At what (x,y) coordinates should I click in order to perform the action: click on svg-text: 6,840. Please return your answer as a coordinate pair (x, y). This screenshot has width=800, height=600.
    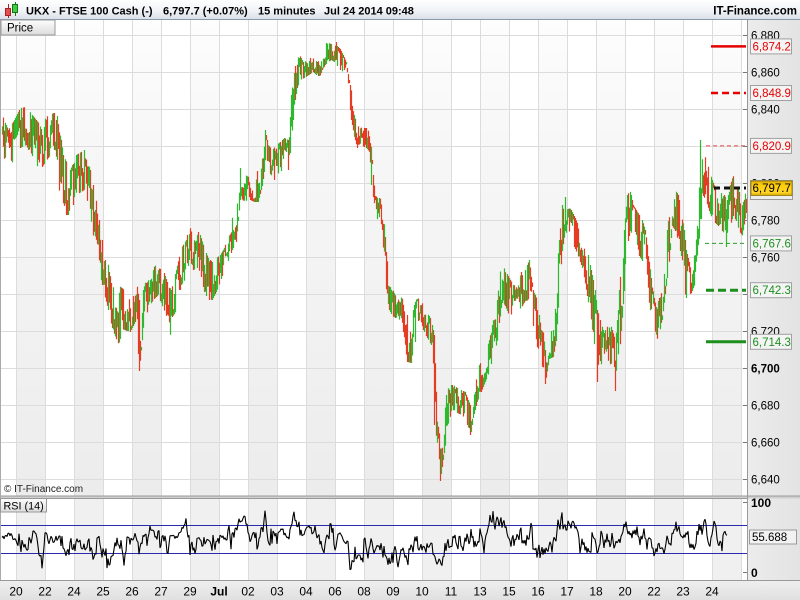
    Looking at the image, I should click on (765, 111).